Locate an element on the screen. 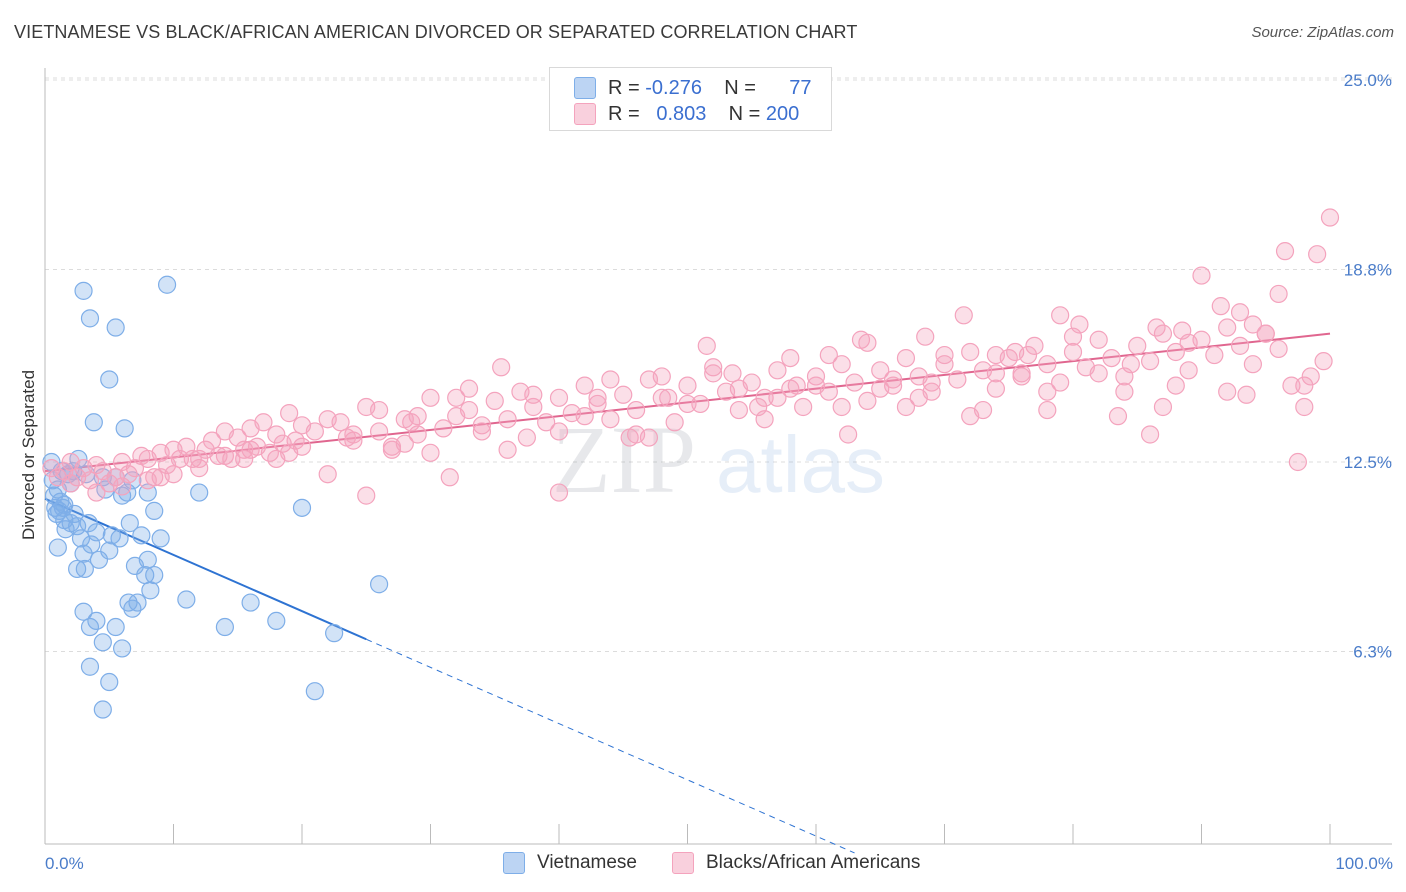 The image size is (1406, 892). x-tick-label: 0.0% is located at coordinates (64, 863).